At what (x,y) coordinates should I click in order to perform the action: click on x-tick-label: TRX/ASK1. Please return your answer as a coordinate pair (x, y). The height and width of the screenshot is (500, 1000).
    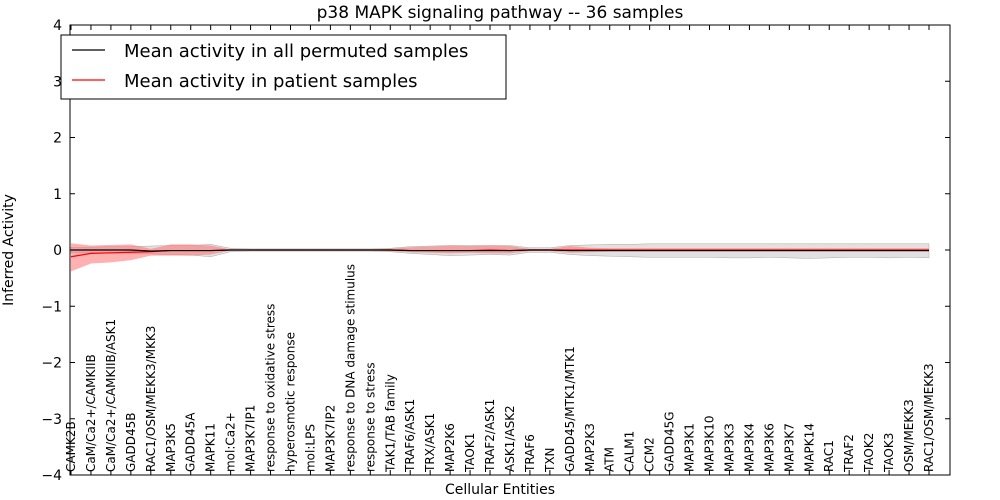
    Looking at the image, I should click on (430, 443).